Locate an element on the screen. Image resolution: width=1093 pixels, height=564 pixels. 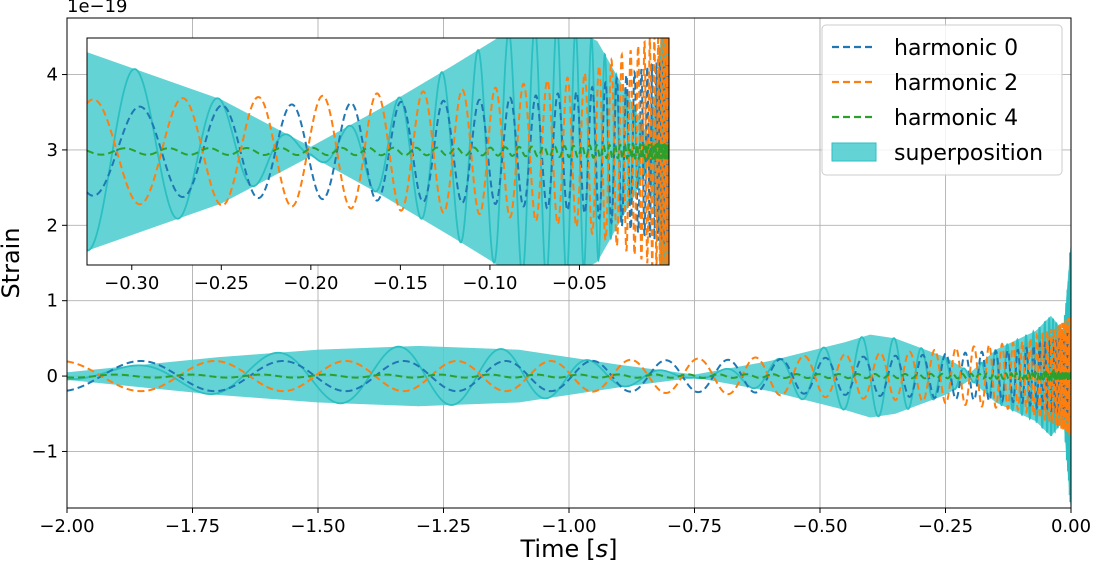
inset-x-tick-label: −0.05 is located at coordinates (579, 283).